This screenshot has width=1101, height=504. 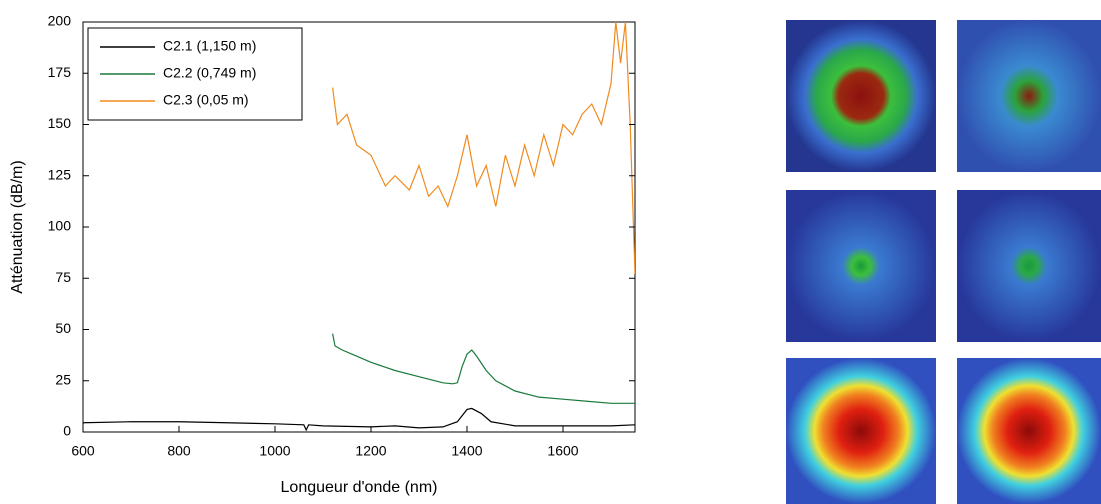 I want to click on x-tick-label: 1600, so click(x=562, y=451).